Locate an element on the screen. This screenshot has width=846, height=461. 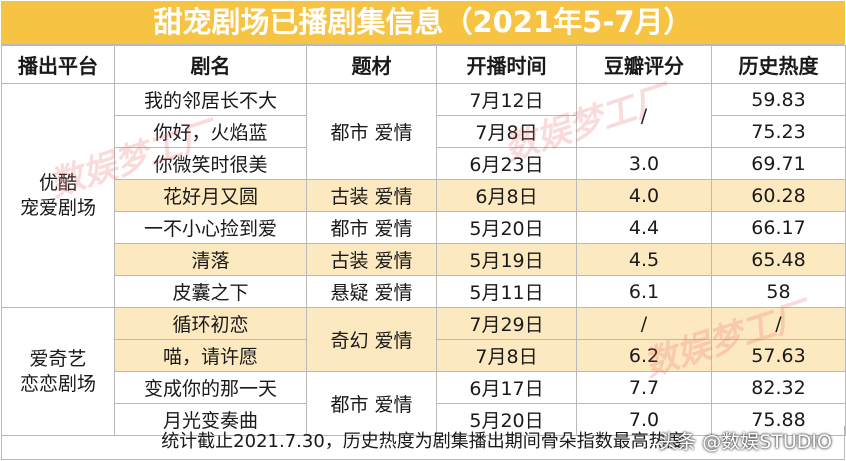
sheet-title: 甜宠剧场已播剧集信息（2021年5-7月） is located at coordinates (423, 23).